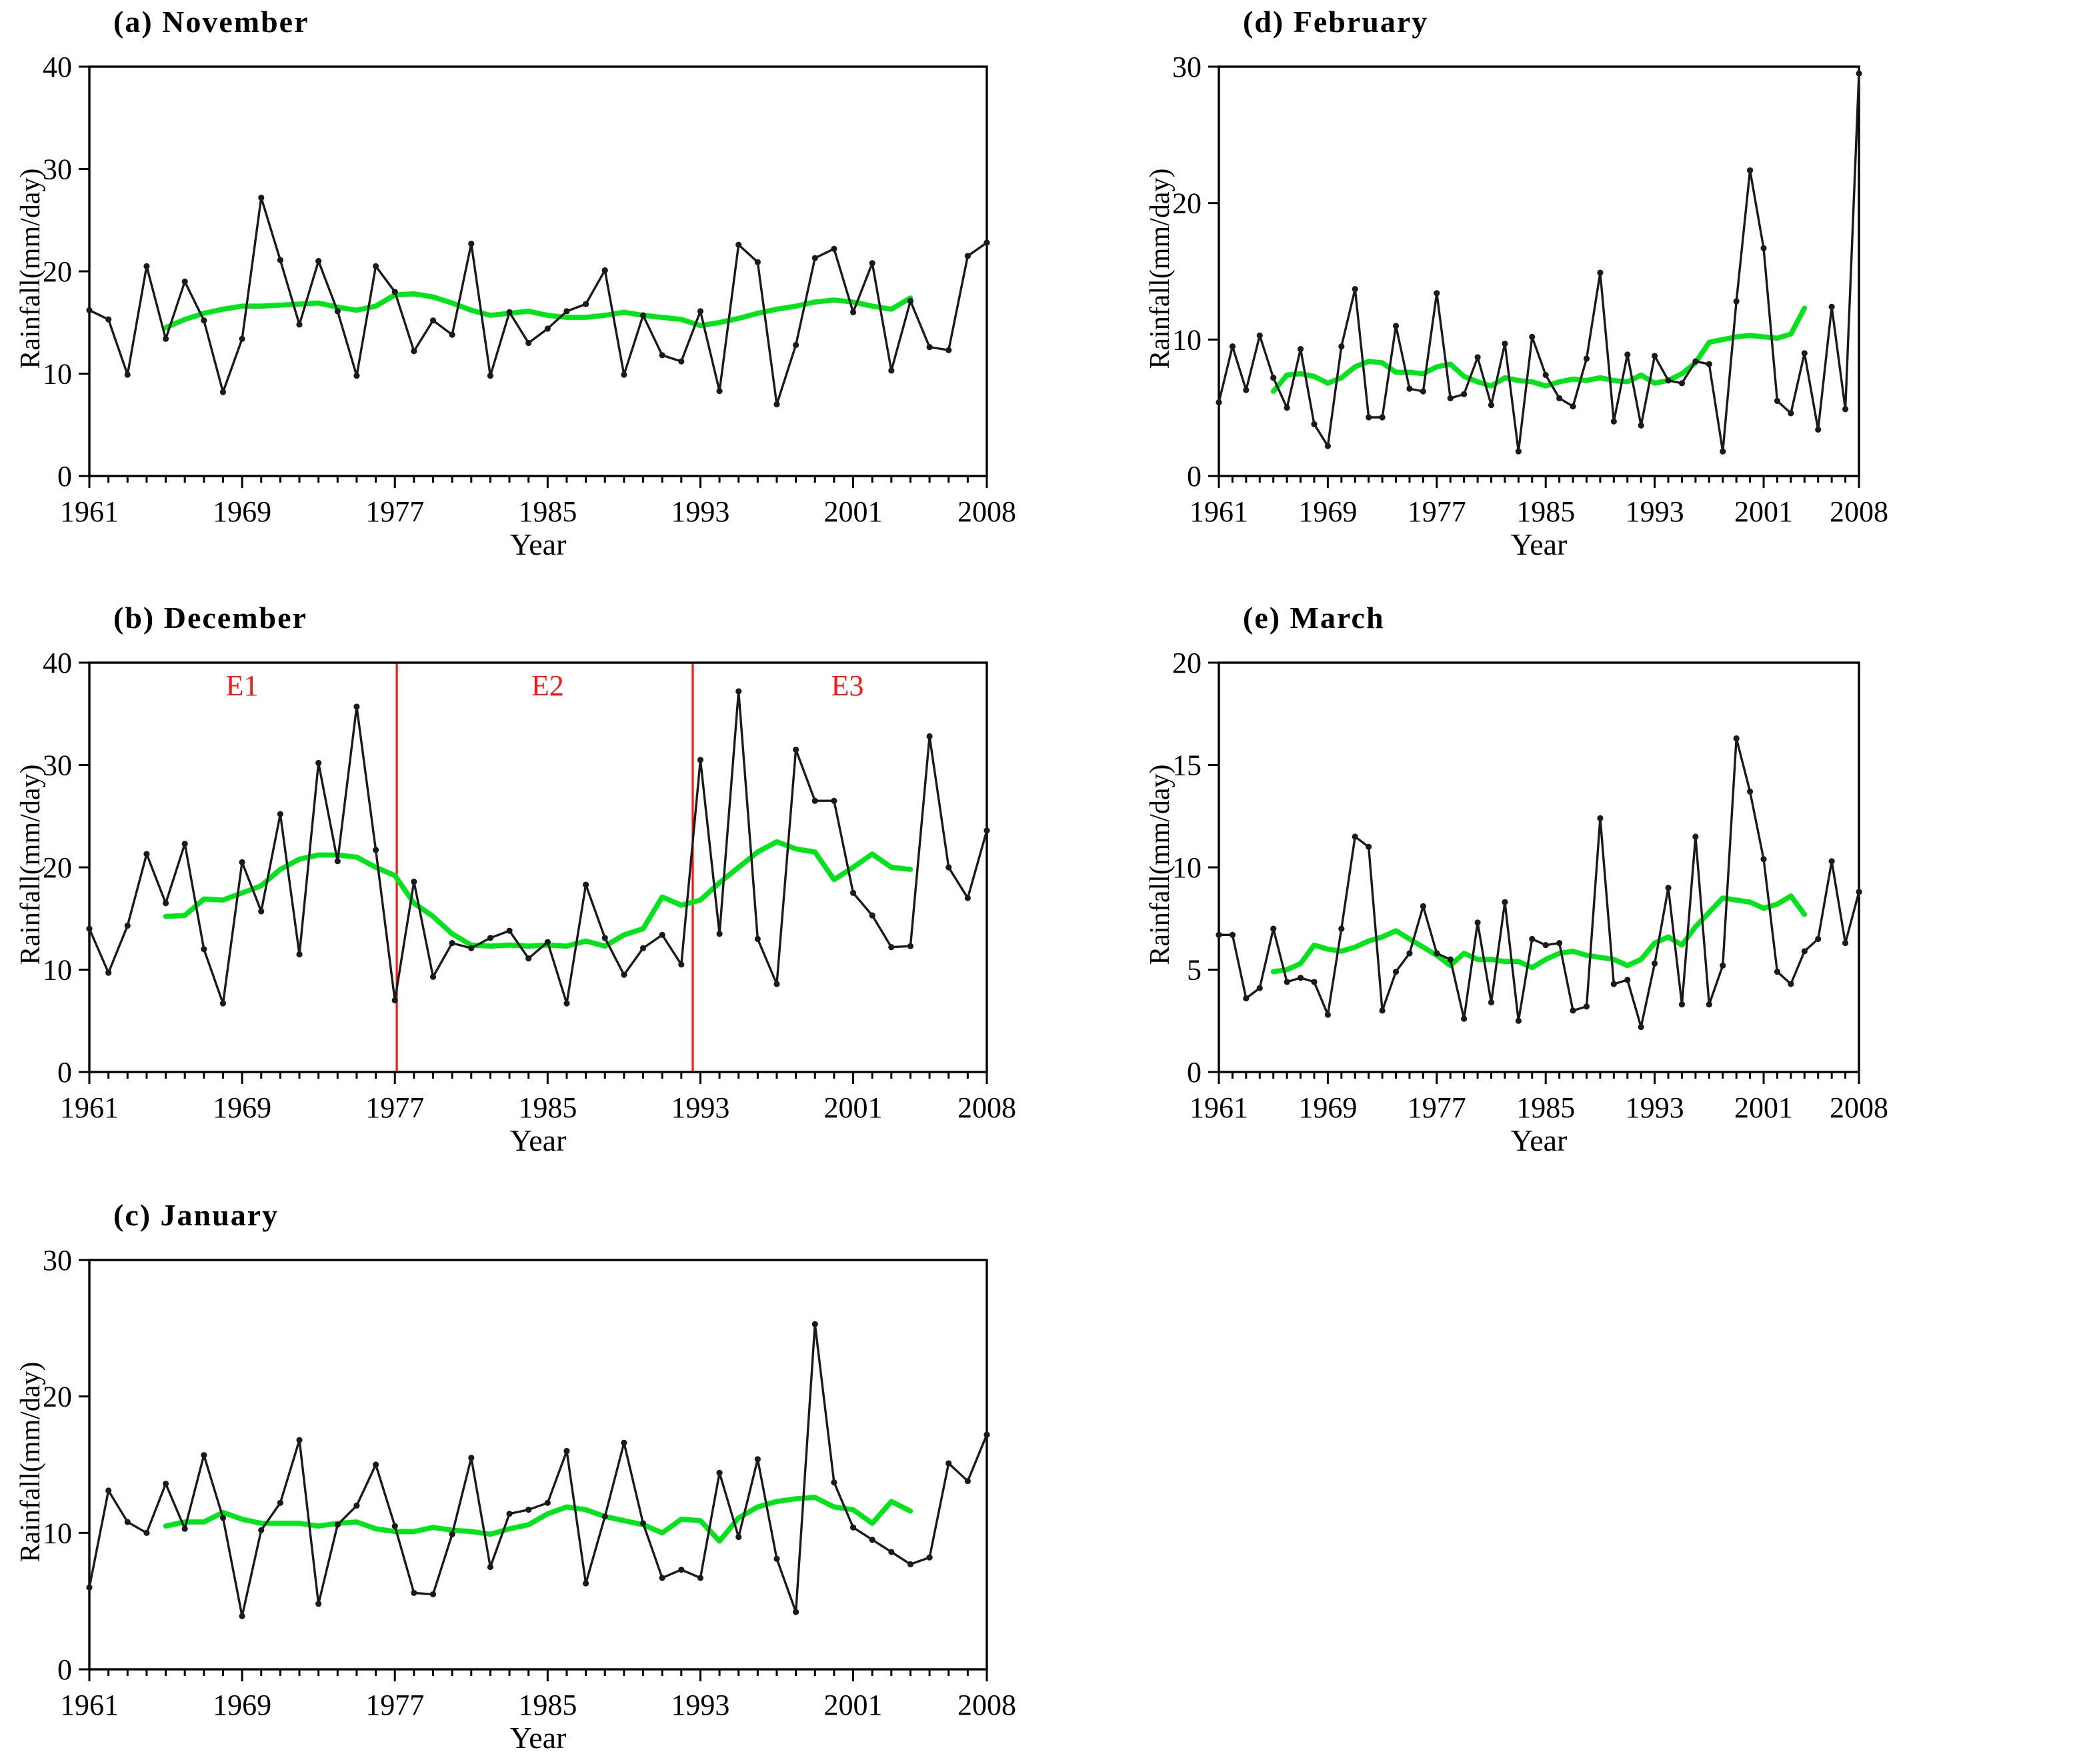 This screenshot has width=2075, height=1764. Describe the element at coordinates (847, 685) in the screenshot. I see `epoch-label-e3: E3` at that location.